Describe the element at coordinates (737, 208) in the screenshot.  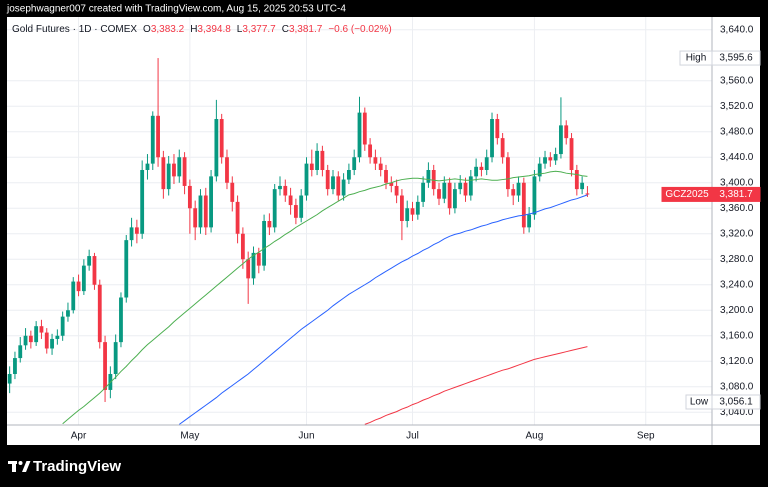
I see `y-tick-label: 3,360.0` at that location.